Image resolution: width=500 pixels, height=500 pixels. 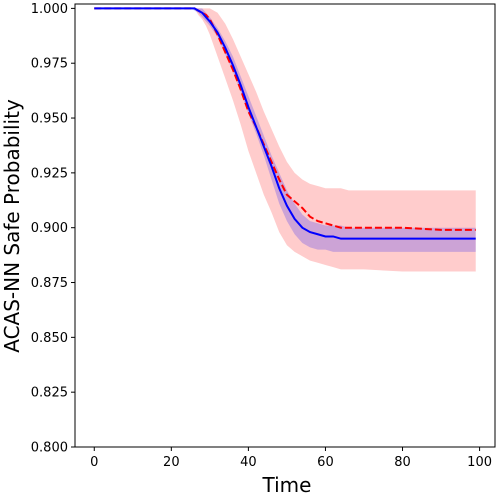 What do you see at coordinates (12, 226) in the screenshot?
I see `y-axis-label: ACAS-NN Safe Probability` at bounding box center [12, 226].